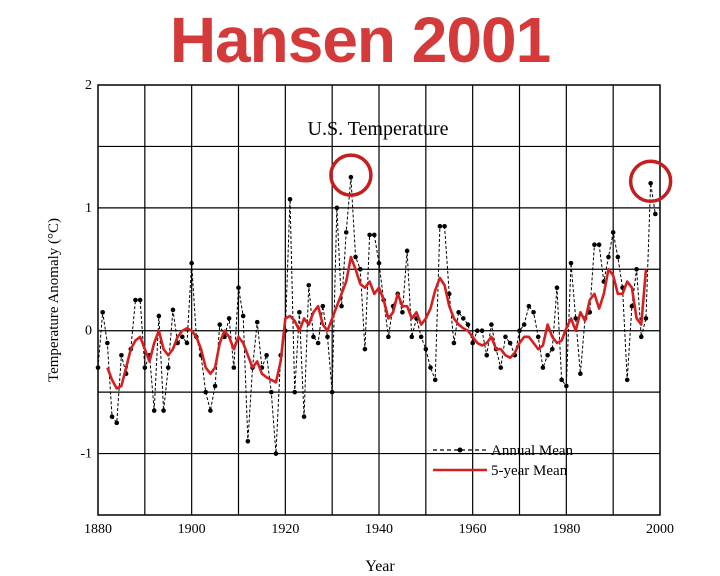  What do you see at coordinates (660, 529) in the screenshot?
I see `x-tick-label: 2000` at bounding box center [660, 529].